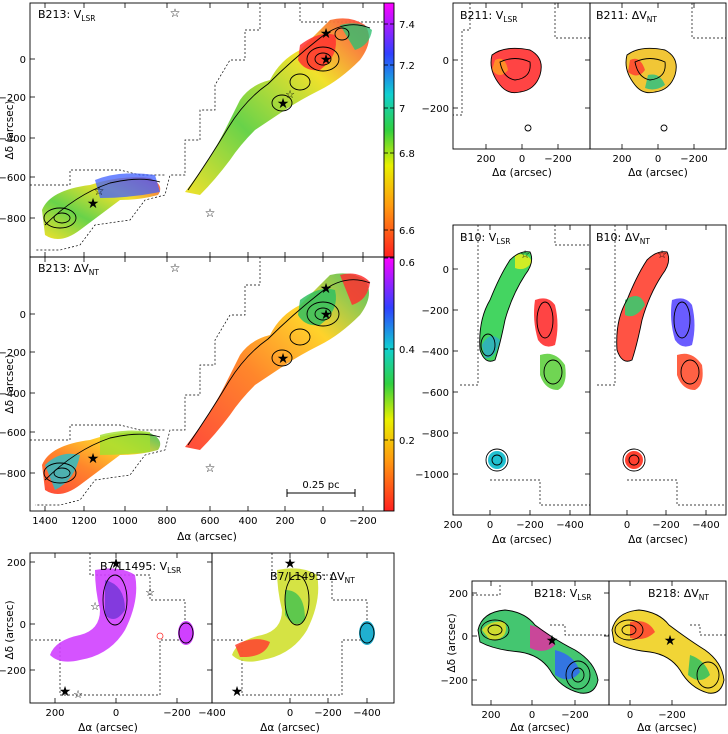  Describe the element at coordinates (320, 485) in the screenshot. I see `scale-bar-label: 0.25 pc` at that location.